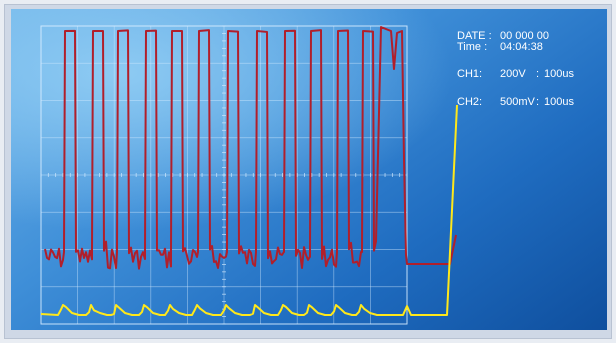 The width and height of the screenshot is (616, 343). I want to click on time-readout: Time : 04:04:38, so click(515, 47).